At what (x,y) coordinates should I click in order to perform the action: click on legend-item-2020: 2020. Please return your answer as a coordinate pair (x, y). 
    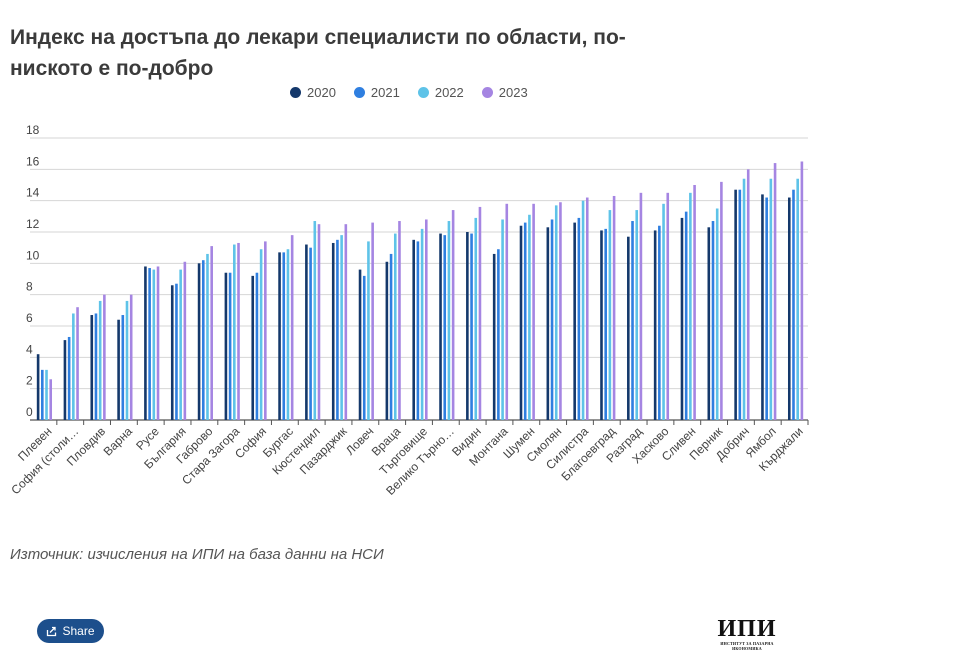
    Looking at the image, I should click on (313, 92).